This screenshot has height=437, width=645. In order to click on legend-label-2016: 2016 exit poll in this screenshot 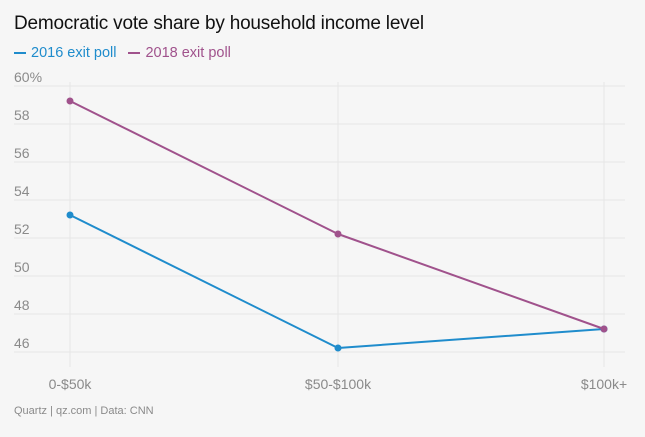, I will do `click(74, 53)`.